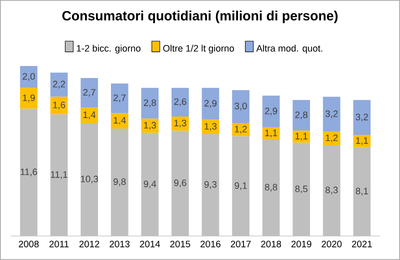 This screenshot has width=400, height=260. What do you see at coordinates (28, 244) in the screenshot?
I see `x-tick-label: 2008` at bounding box center [28, 244].